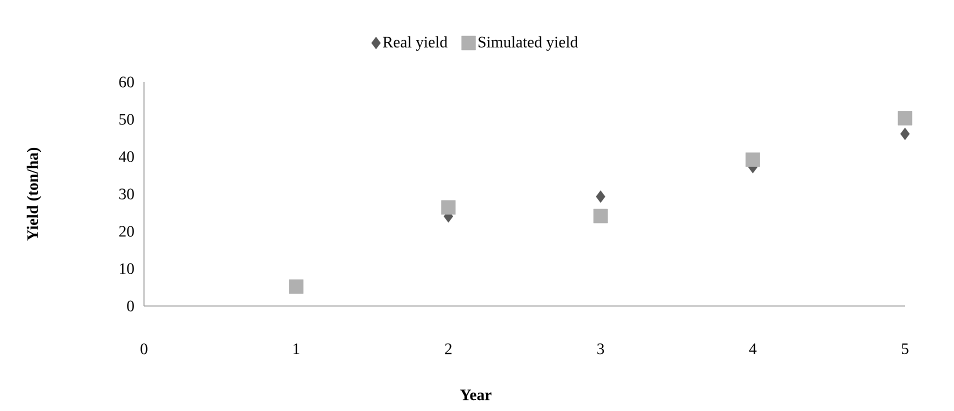  I want to click on y-tick-label: 50, so click(126, 119).